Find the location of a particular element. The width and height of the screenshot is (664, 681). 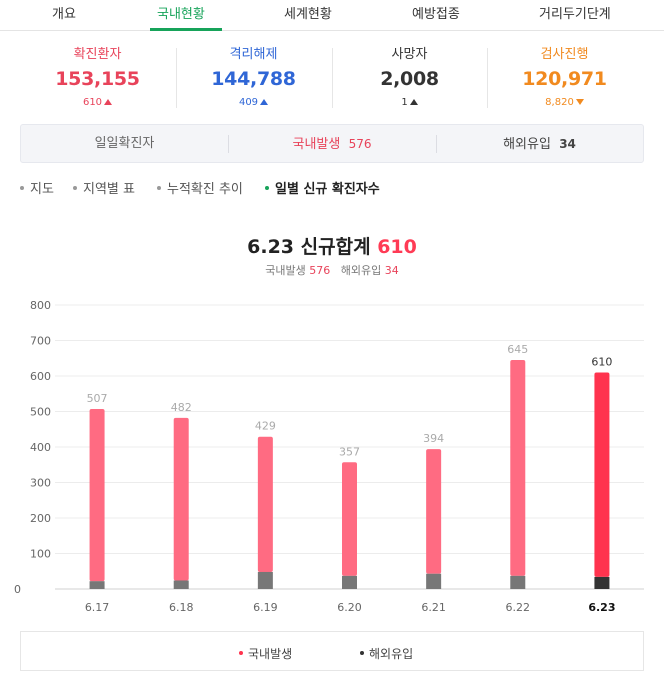

daily-overseas: 해외유입 34 is located at coordinates (539, 144).